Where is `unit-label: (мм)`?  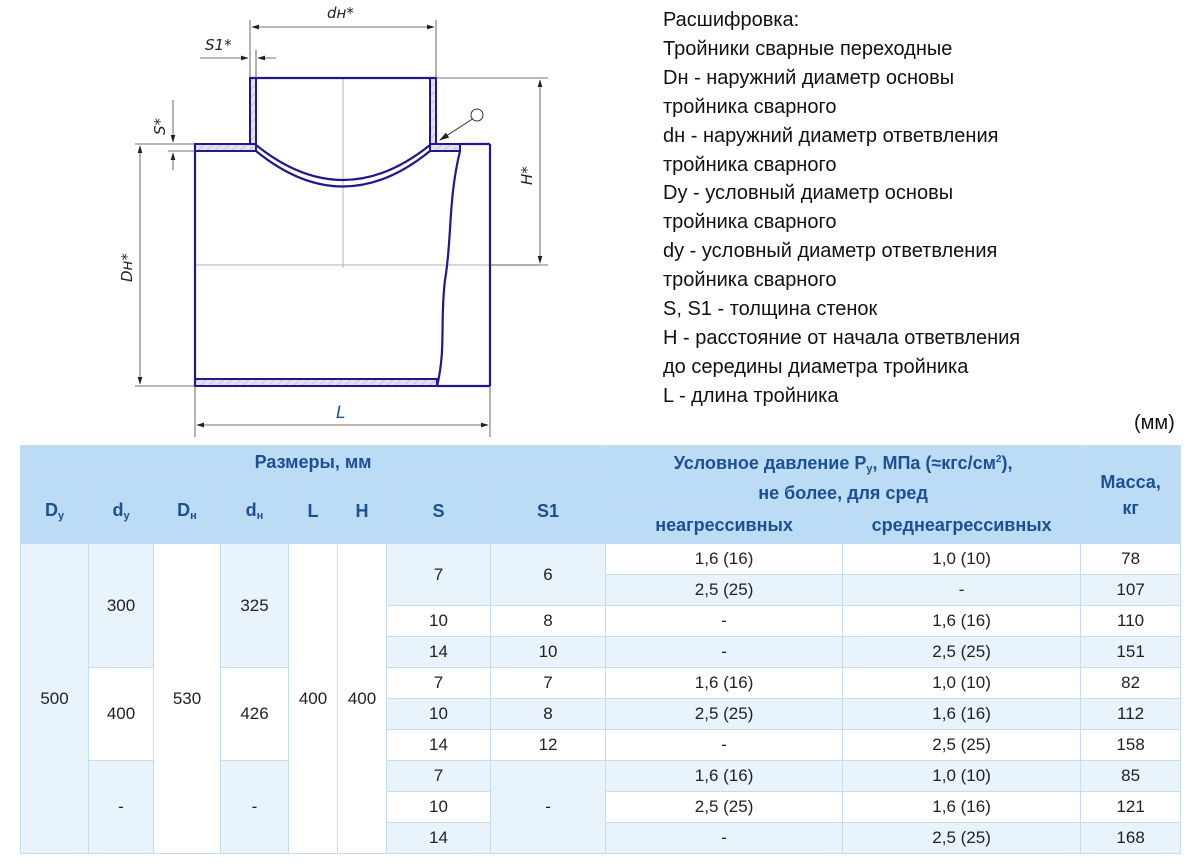 unit-label: (мм) is located at coordinates (1154, 423).